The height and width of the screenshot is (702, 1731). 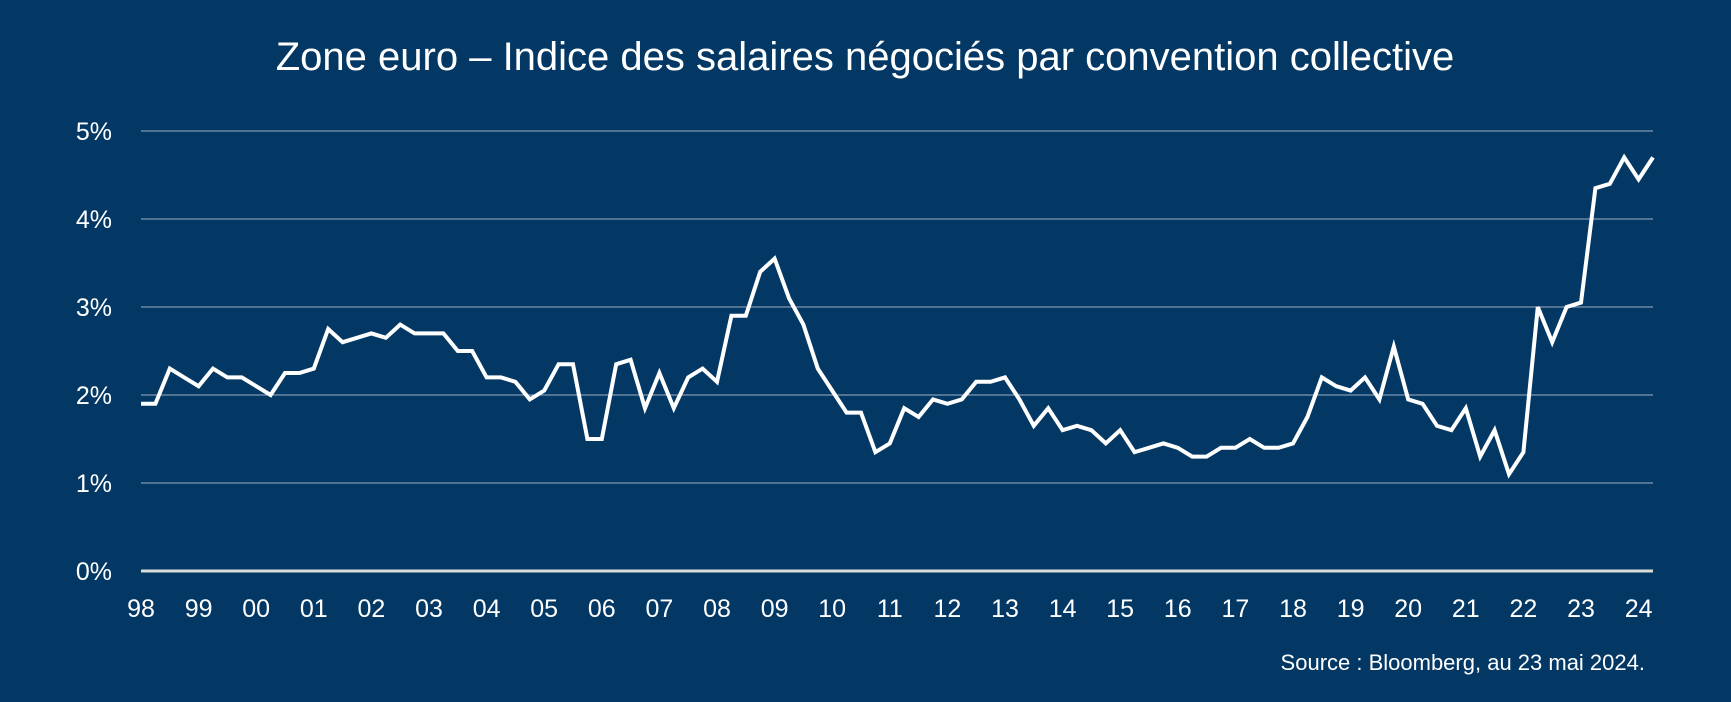 I want to click on x-tick-label: 01, so click(x=314, y=609).